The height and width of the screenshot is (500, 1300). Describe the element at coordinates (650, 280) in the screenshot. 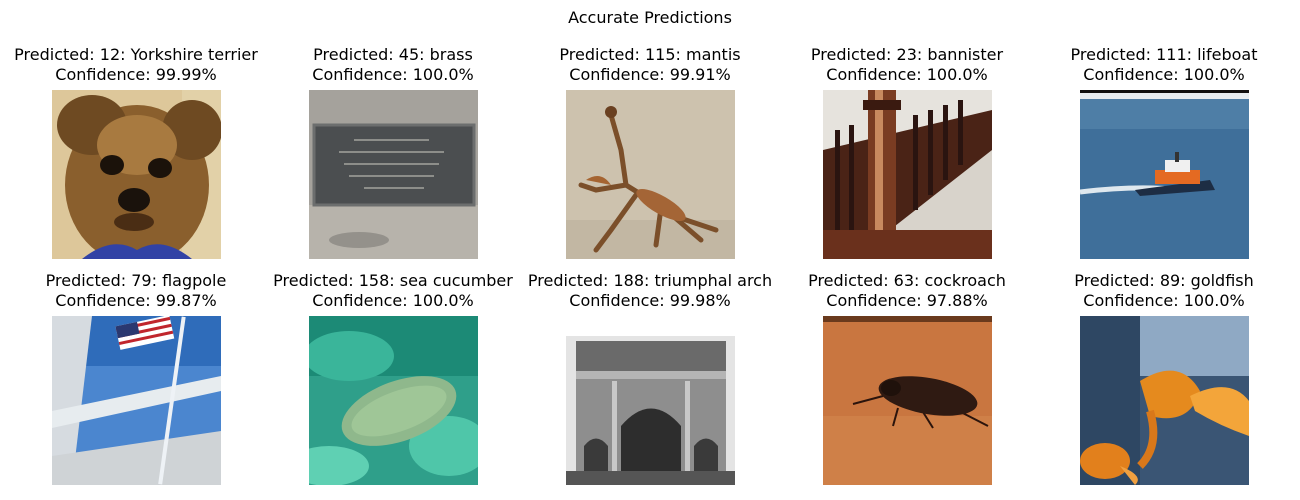

I see `predicted-label: Predicted: 188: triumphal arch` at that location.